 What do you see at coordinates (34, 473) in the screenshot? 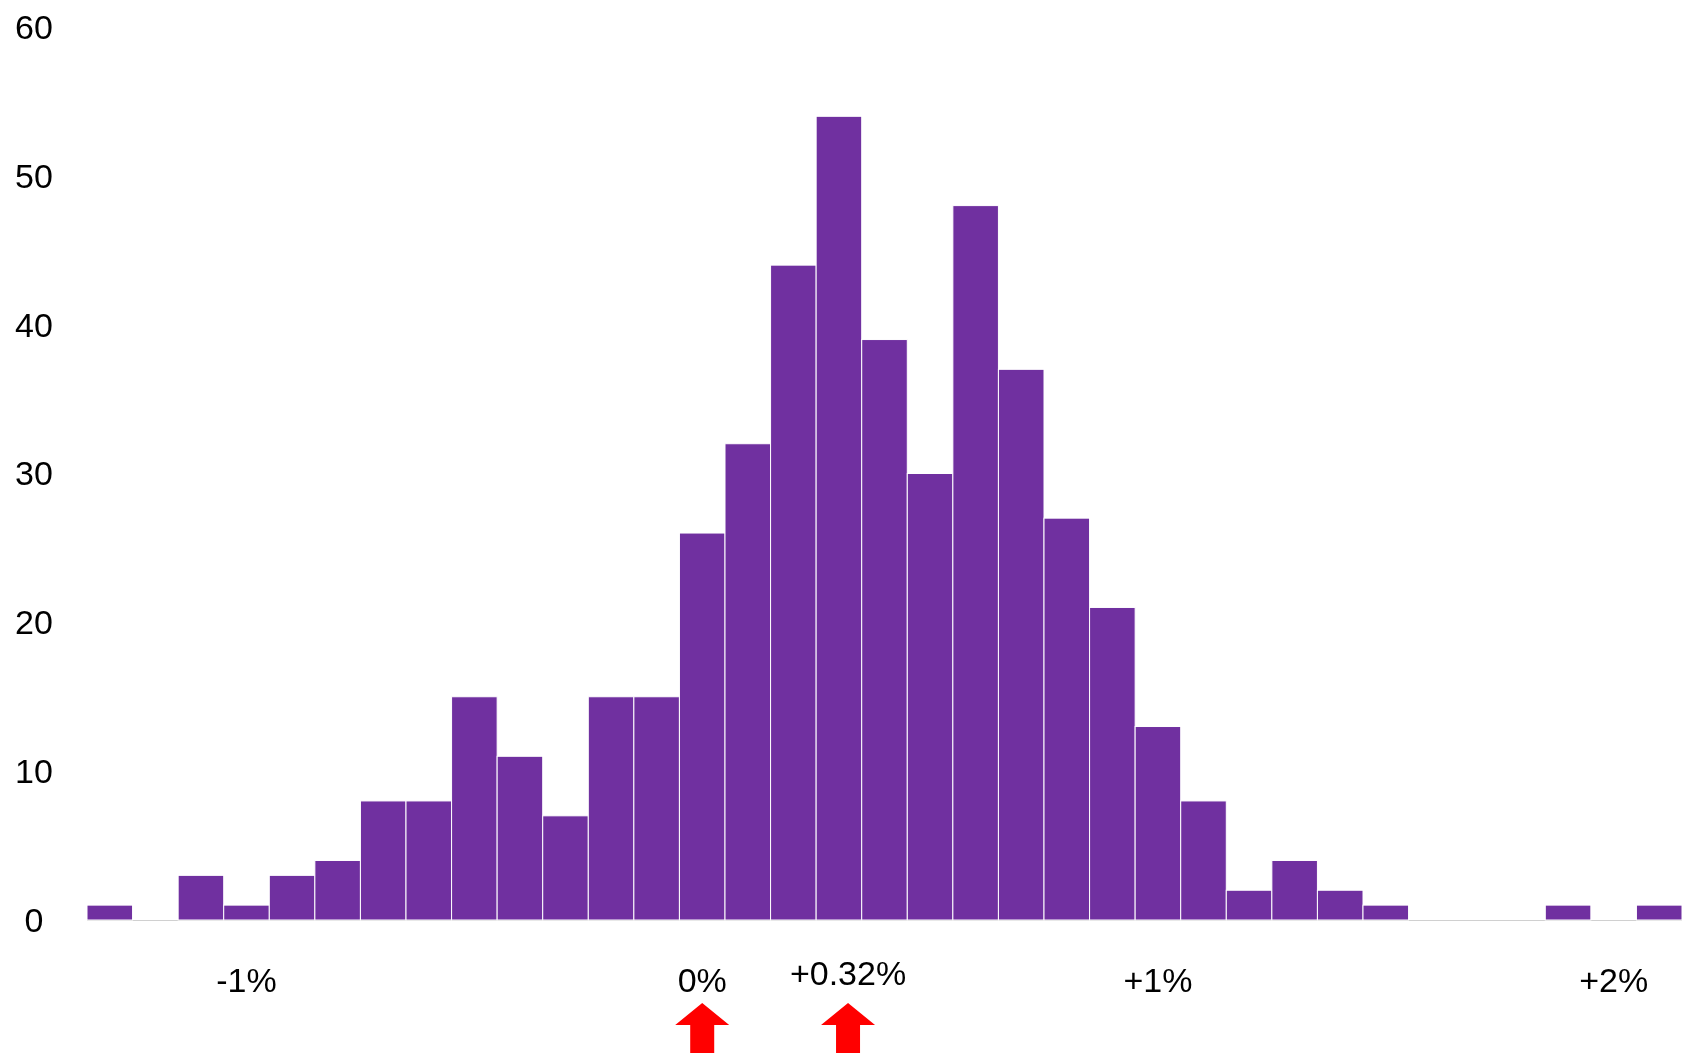
I see `y-tick-label: 30` at bounding box center [34, 473].